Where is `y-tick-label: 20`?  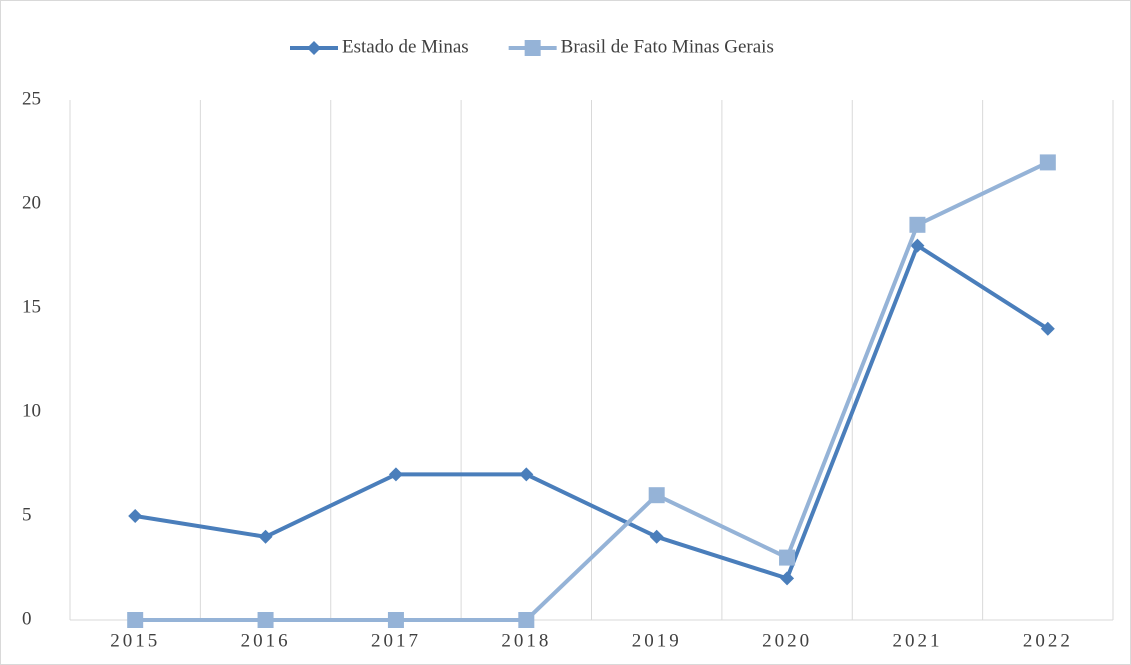
y-tick-label: 20 is located at coordinates (31, 202).